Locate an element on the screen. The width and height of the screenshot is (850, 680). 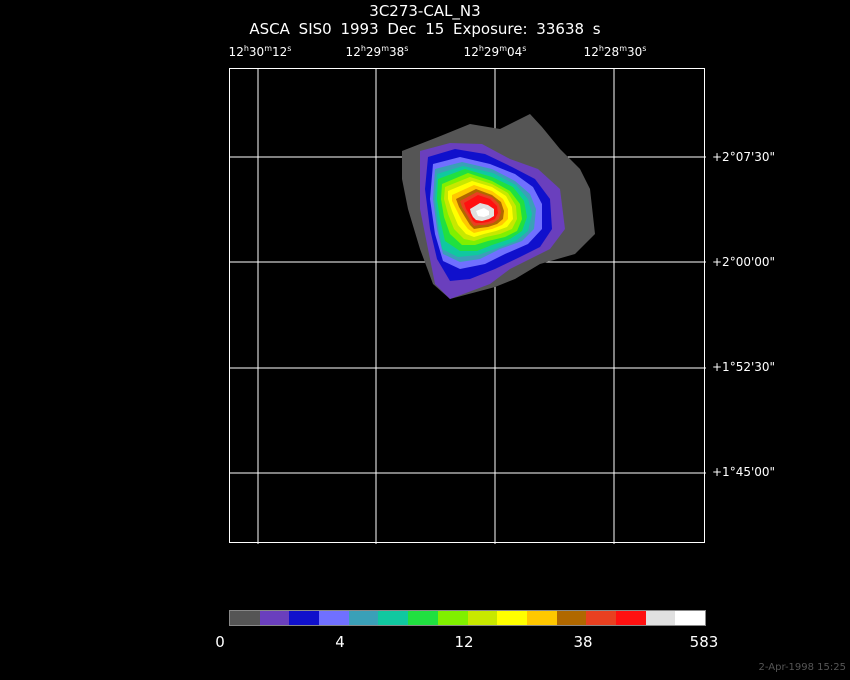
color-scale-bar is located at coordinates (467, 618).